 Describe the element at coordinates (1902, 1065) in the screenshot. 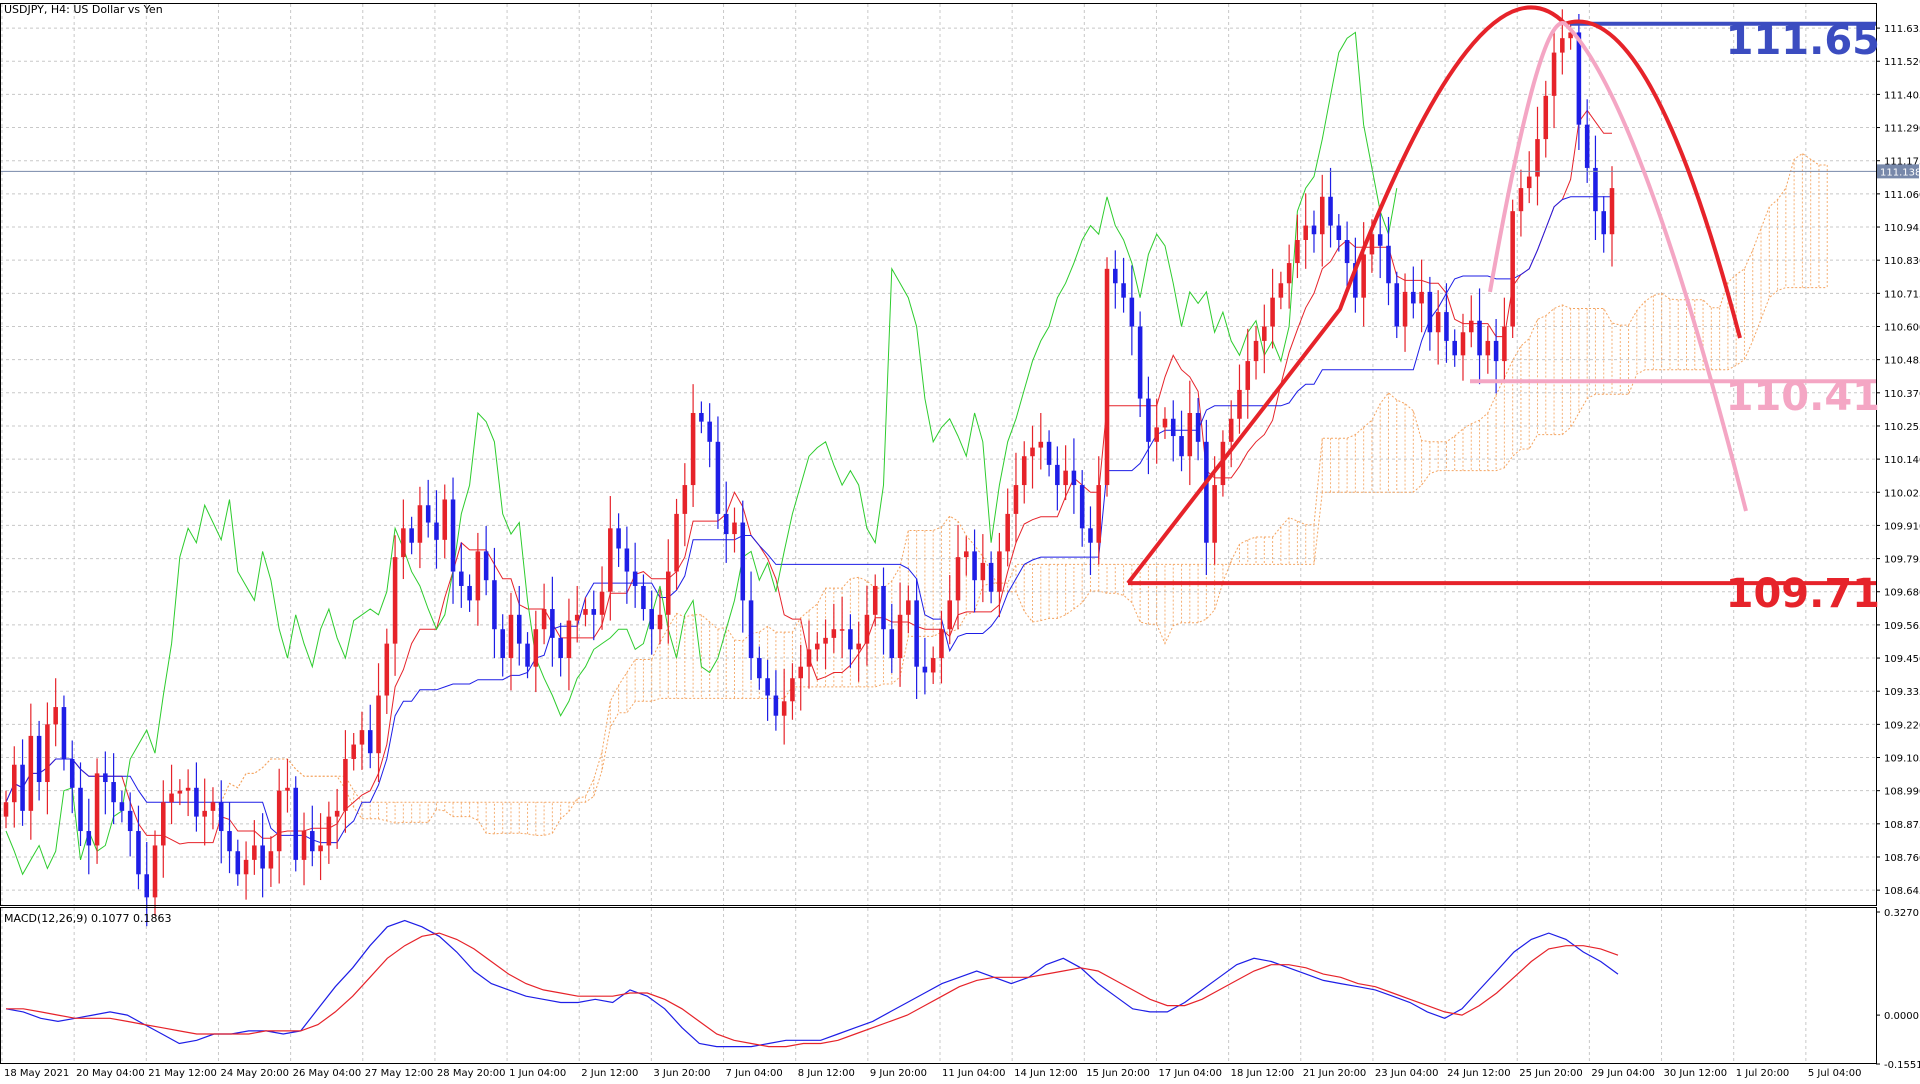

I see `macd-tick-label: -0.1551` at that location.